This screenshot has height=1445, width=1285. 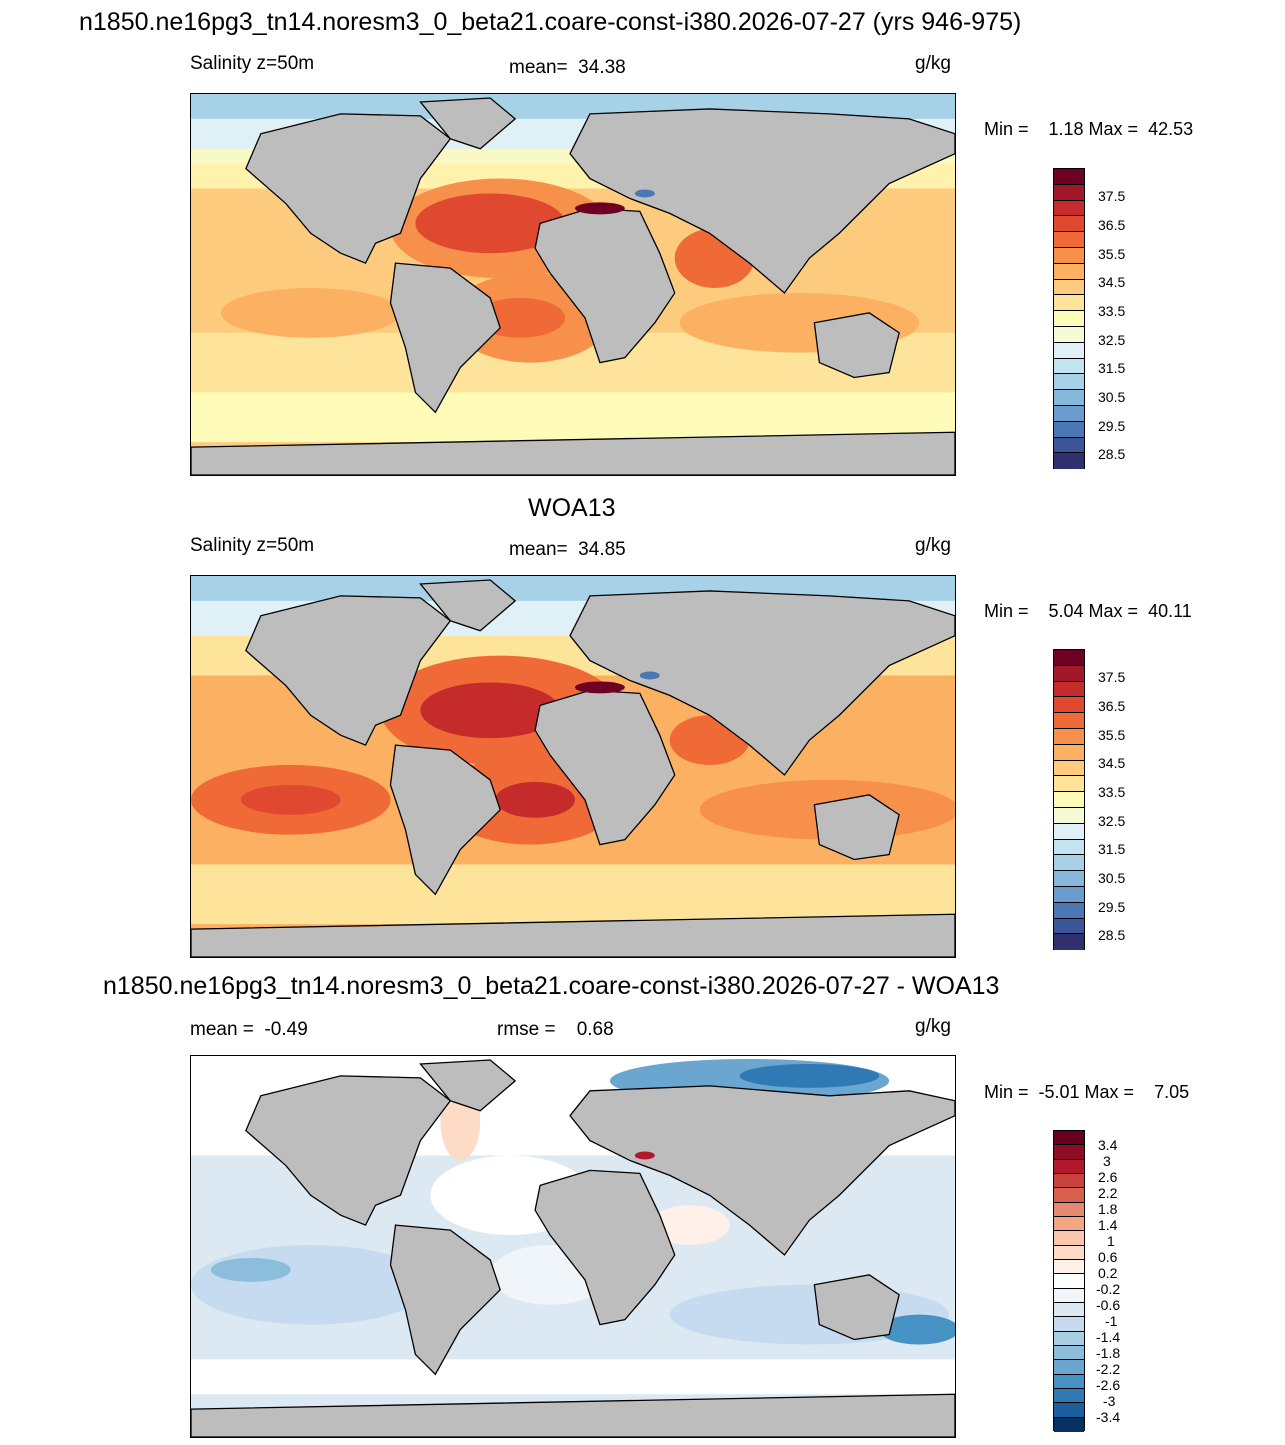 What do you see at coordinates (1109, 1401) in the screenshot?
I see `panel3-cbar-label: -3` at bounding box center [1109, 1401].